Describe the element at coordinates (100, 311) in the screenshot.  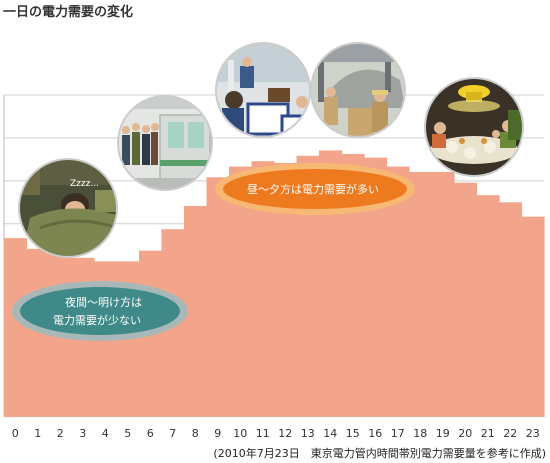
I see `night-annotation: 夜間〜明け方は 電力需要が少ない` at that location.